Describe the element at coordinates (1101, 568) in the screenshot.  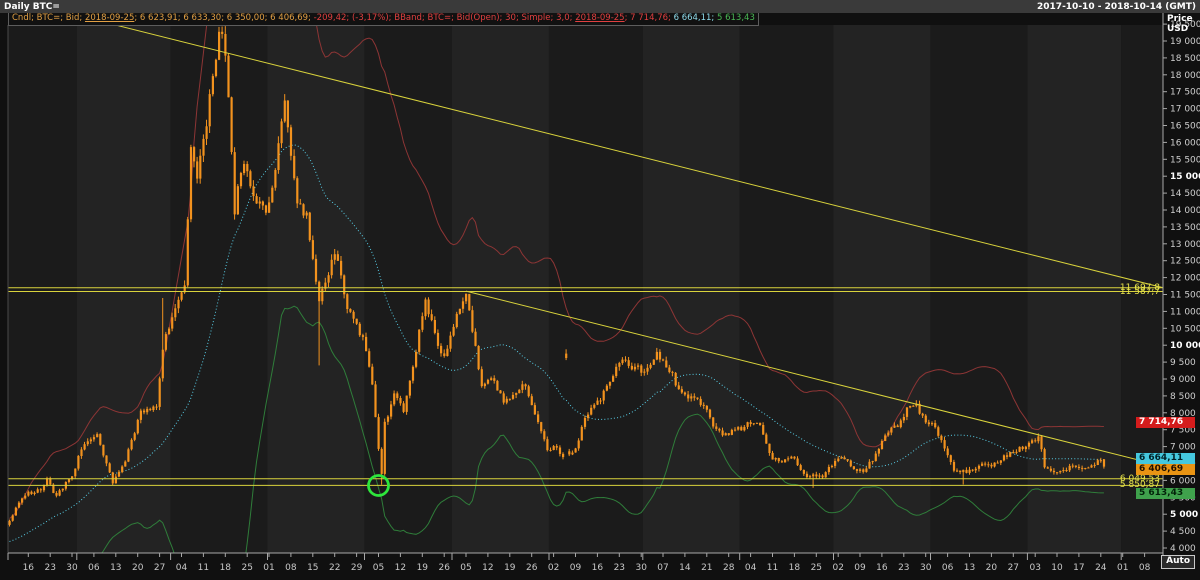
I see `svg-text: 24` at that location.